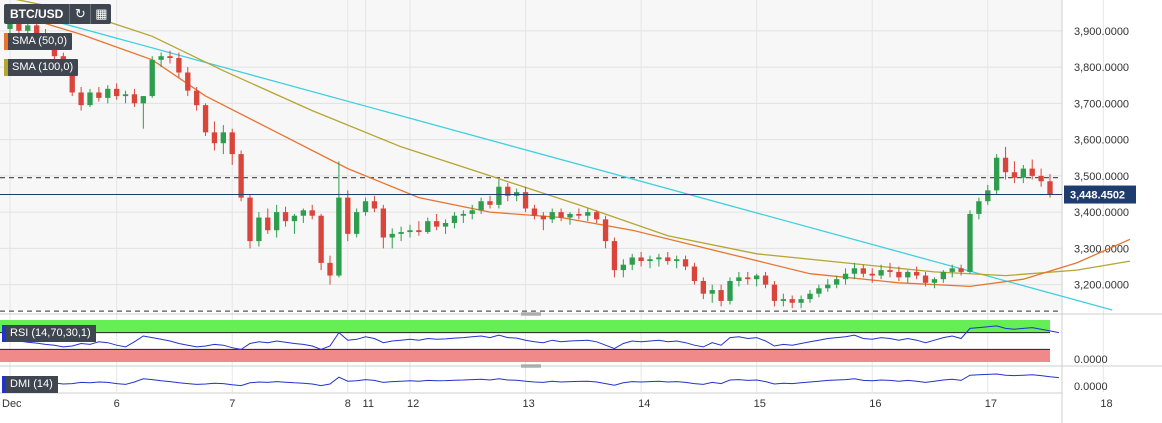 The height and width of the screenshot is (423, 1162). I want to click on dmi-color-swatch, so click(4, 384).